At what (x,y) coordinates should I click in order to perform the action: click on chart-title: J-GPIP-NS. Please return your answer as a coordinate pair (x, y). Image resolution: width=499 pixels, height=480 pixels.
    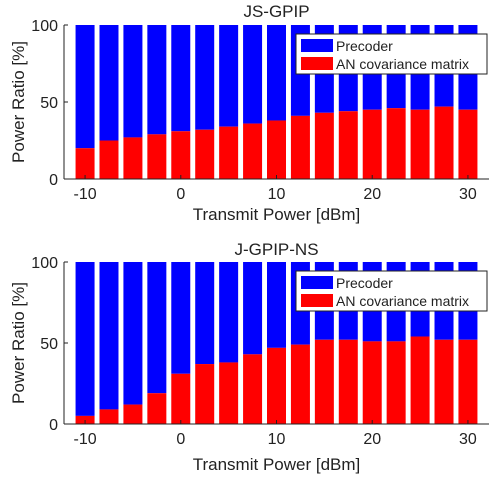
    Looking at the image, I should click on (276, 249).